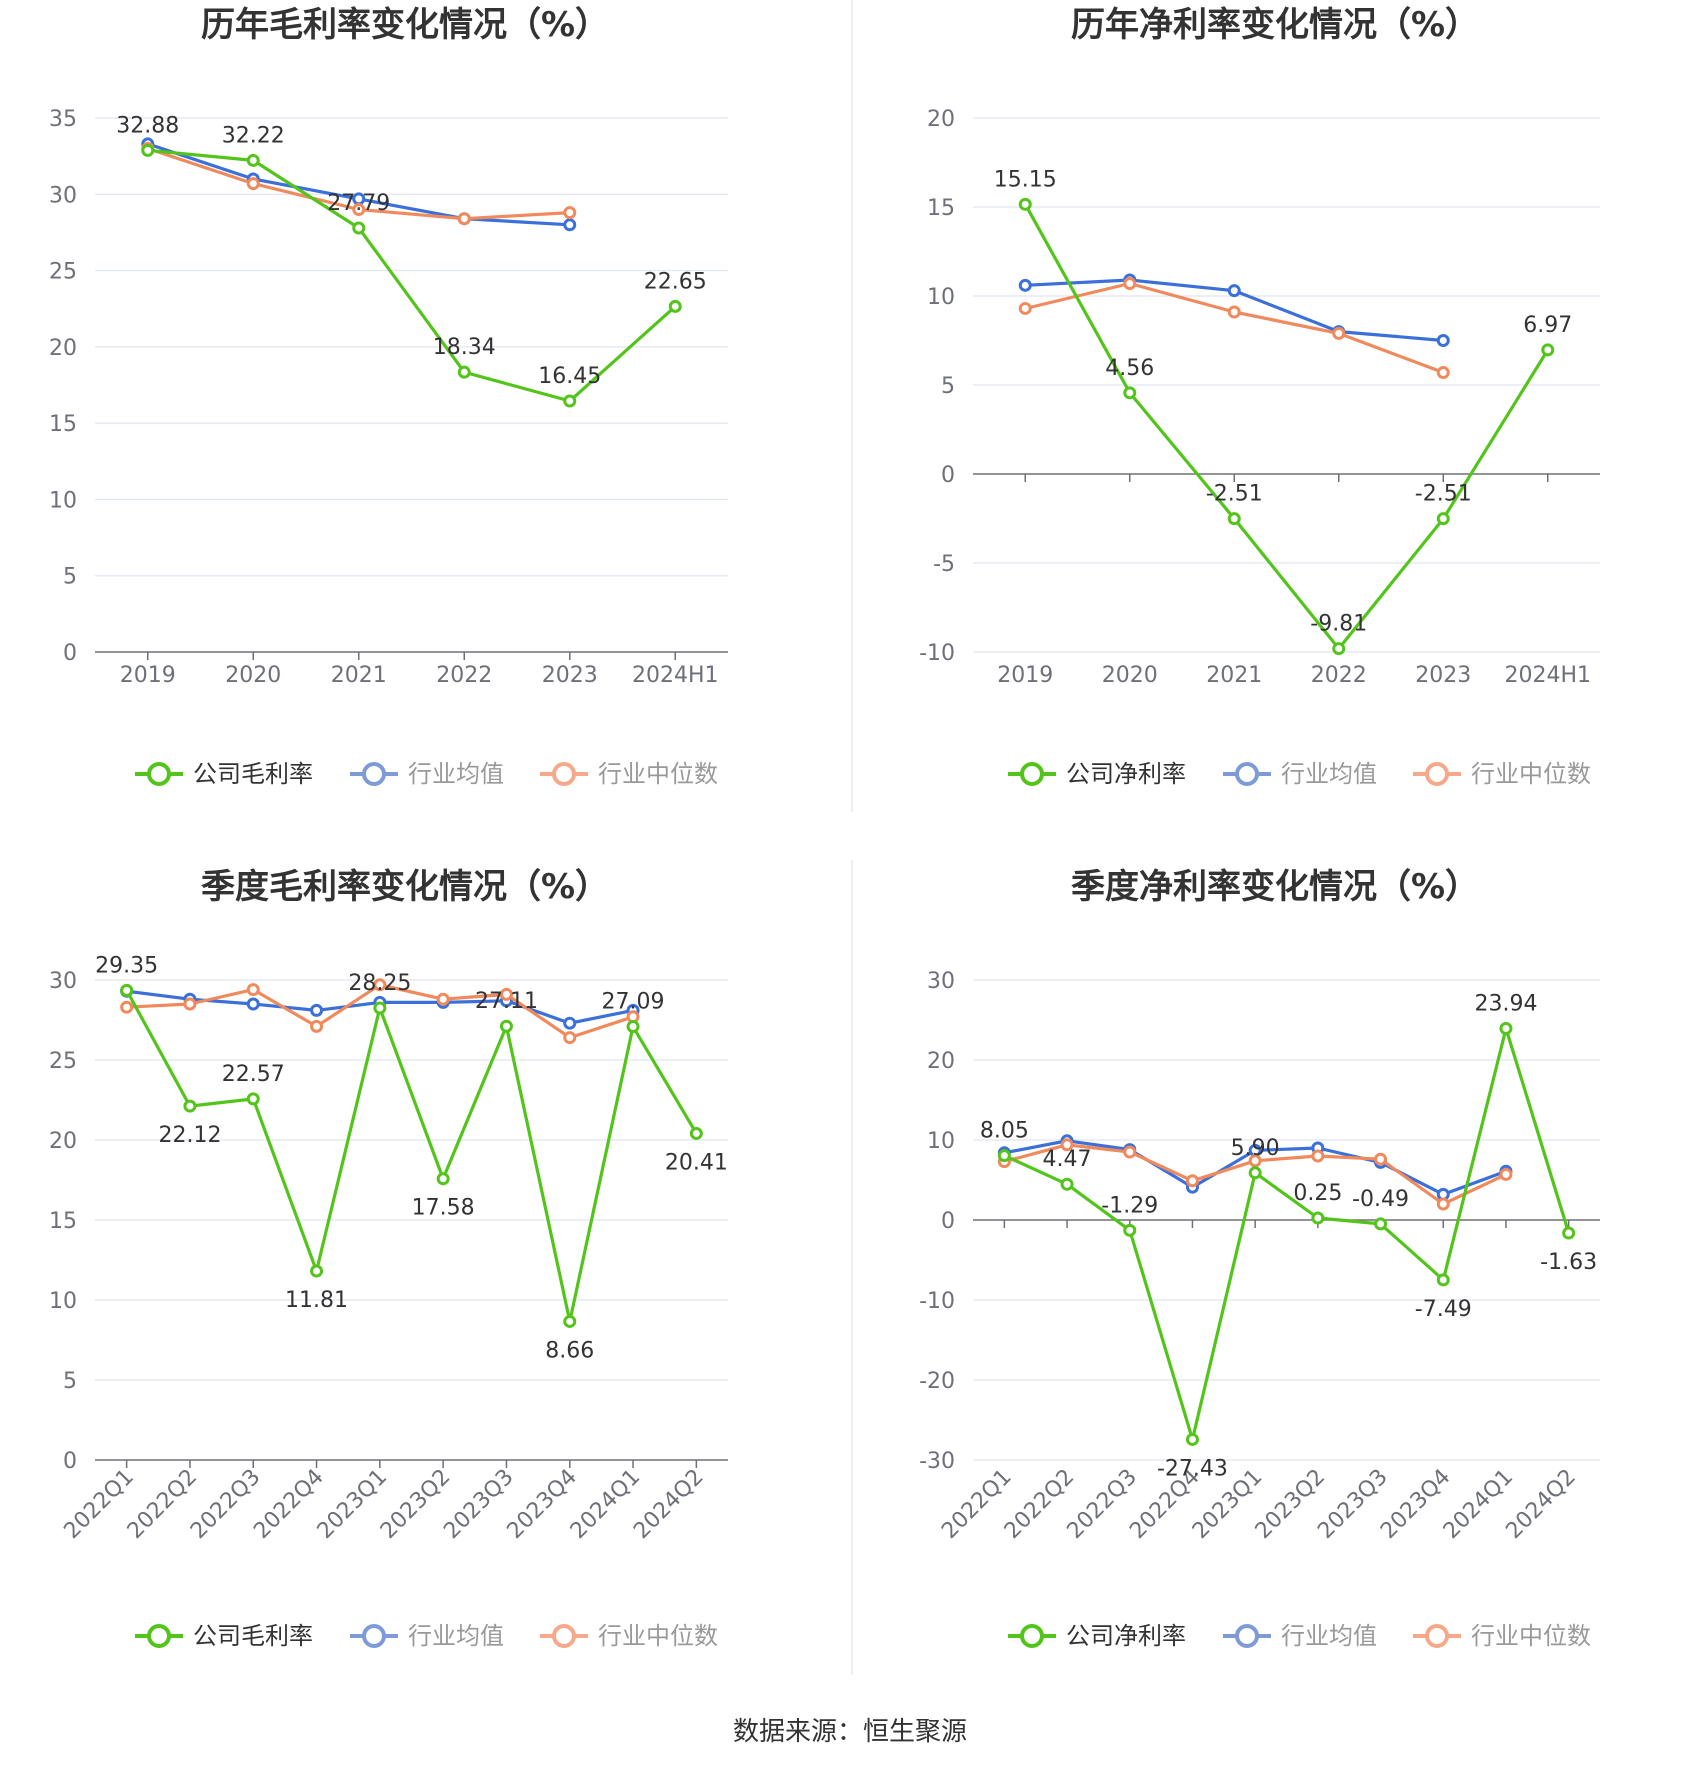  I want to click on y-tick-label: 25, so click(63, 272).